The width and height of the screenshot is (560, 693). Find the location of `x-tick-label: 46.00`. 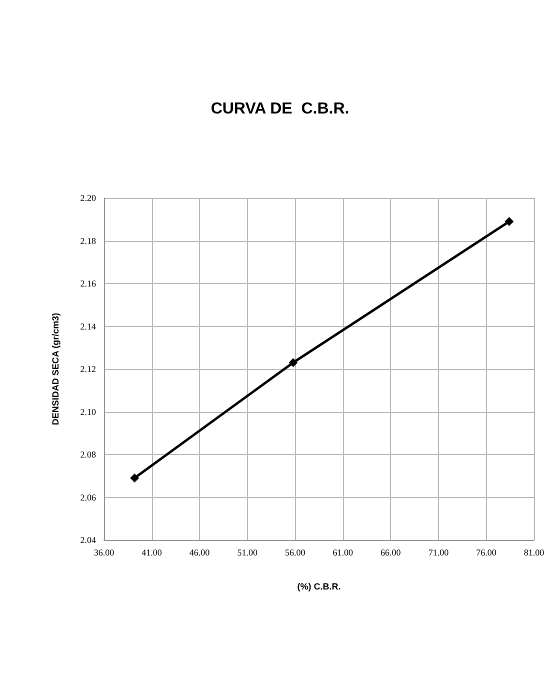

x-tick-label: 46.00 is located at coordinates (199, 553).